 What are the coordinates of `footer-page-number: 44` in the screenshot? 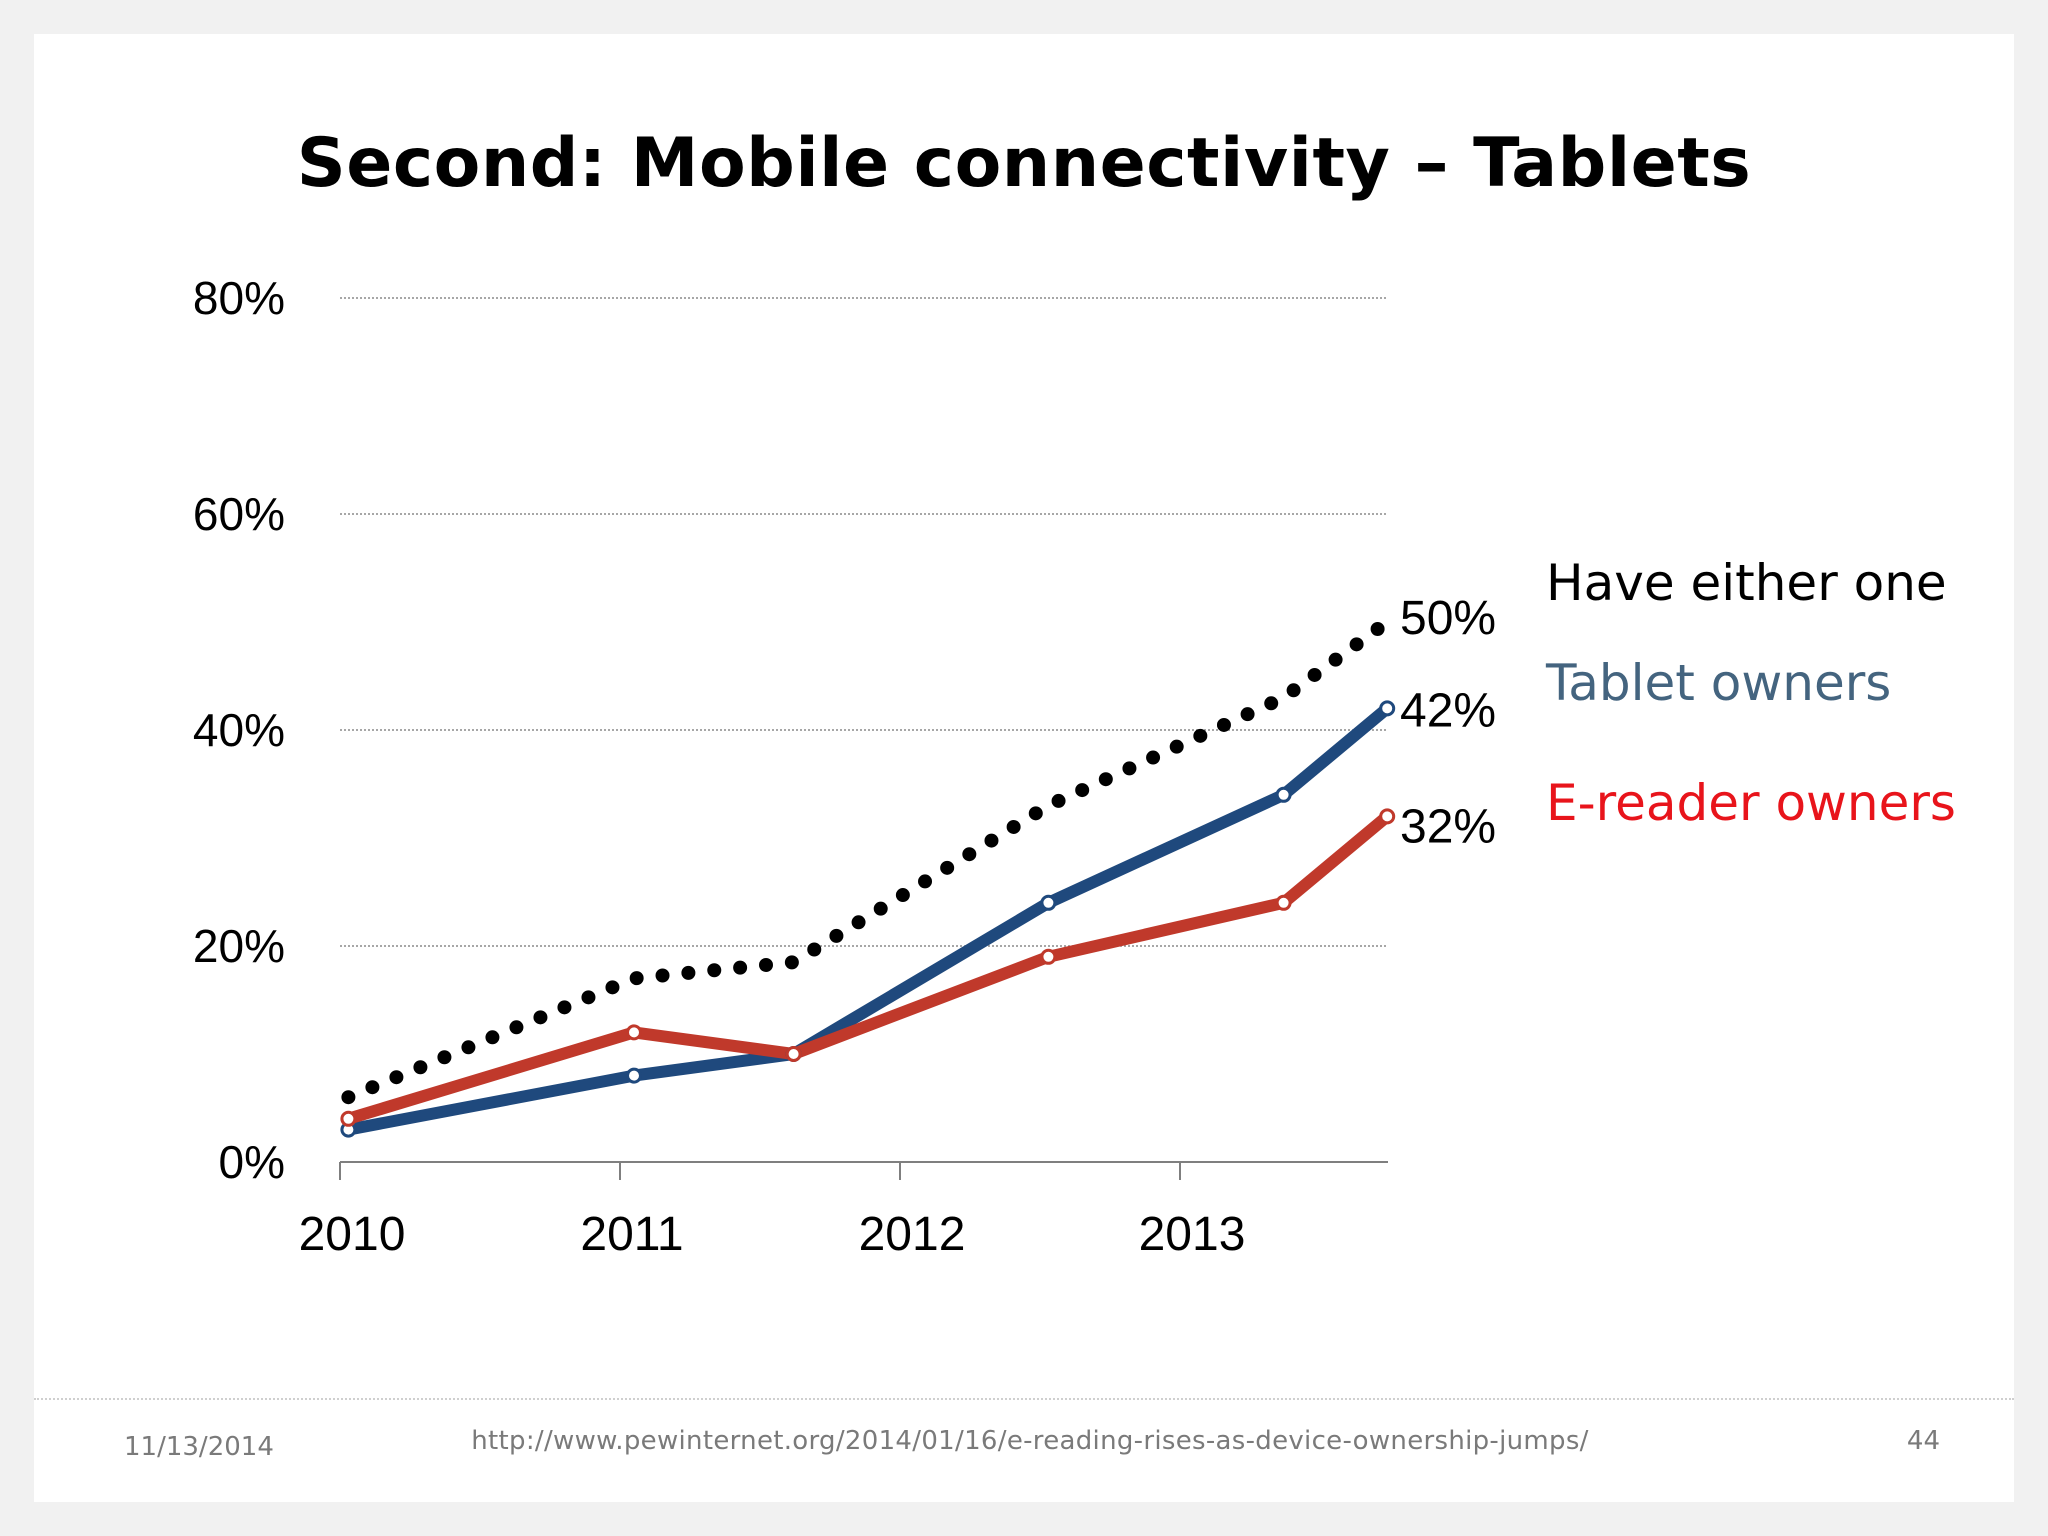 It's located at (1923, 1441).